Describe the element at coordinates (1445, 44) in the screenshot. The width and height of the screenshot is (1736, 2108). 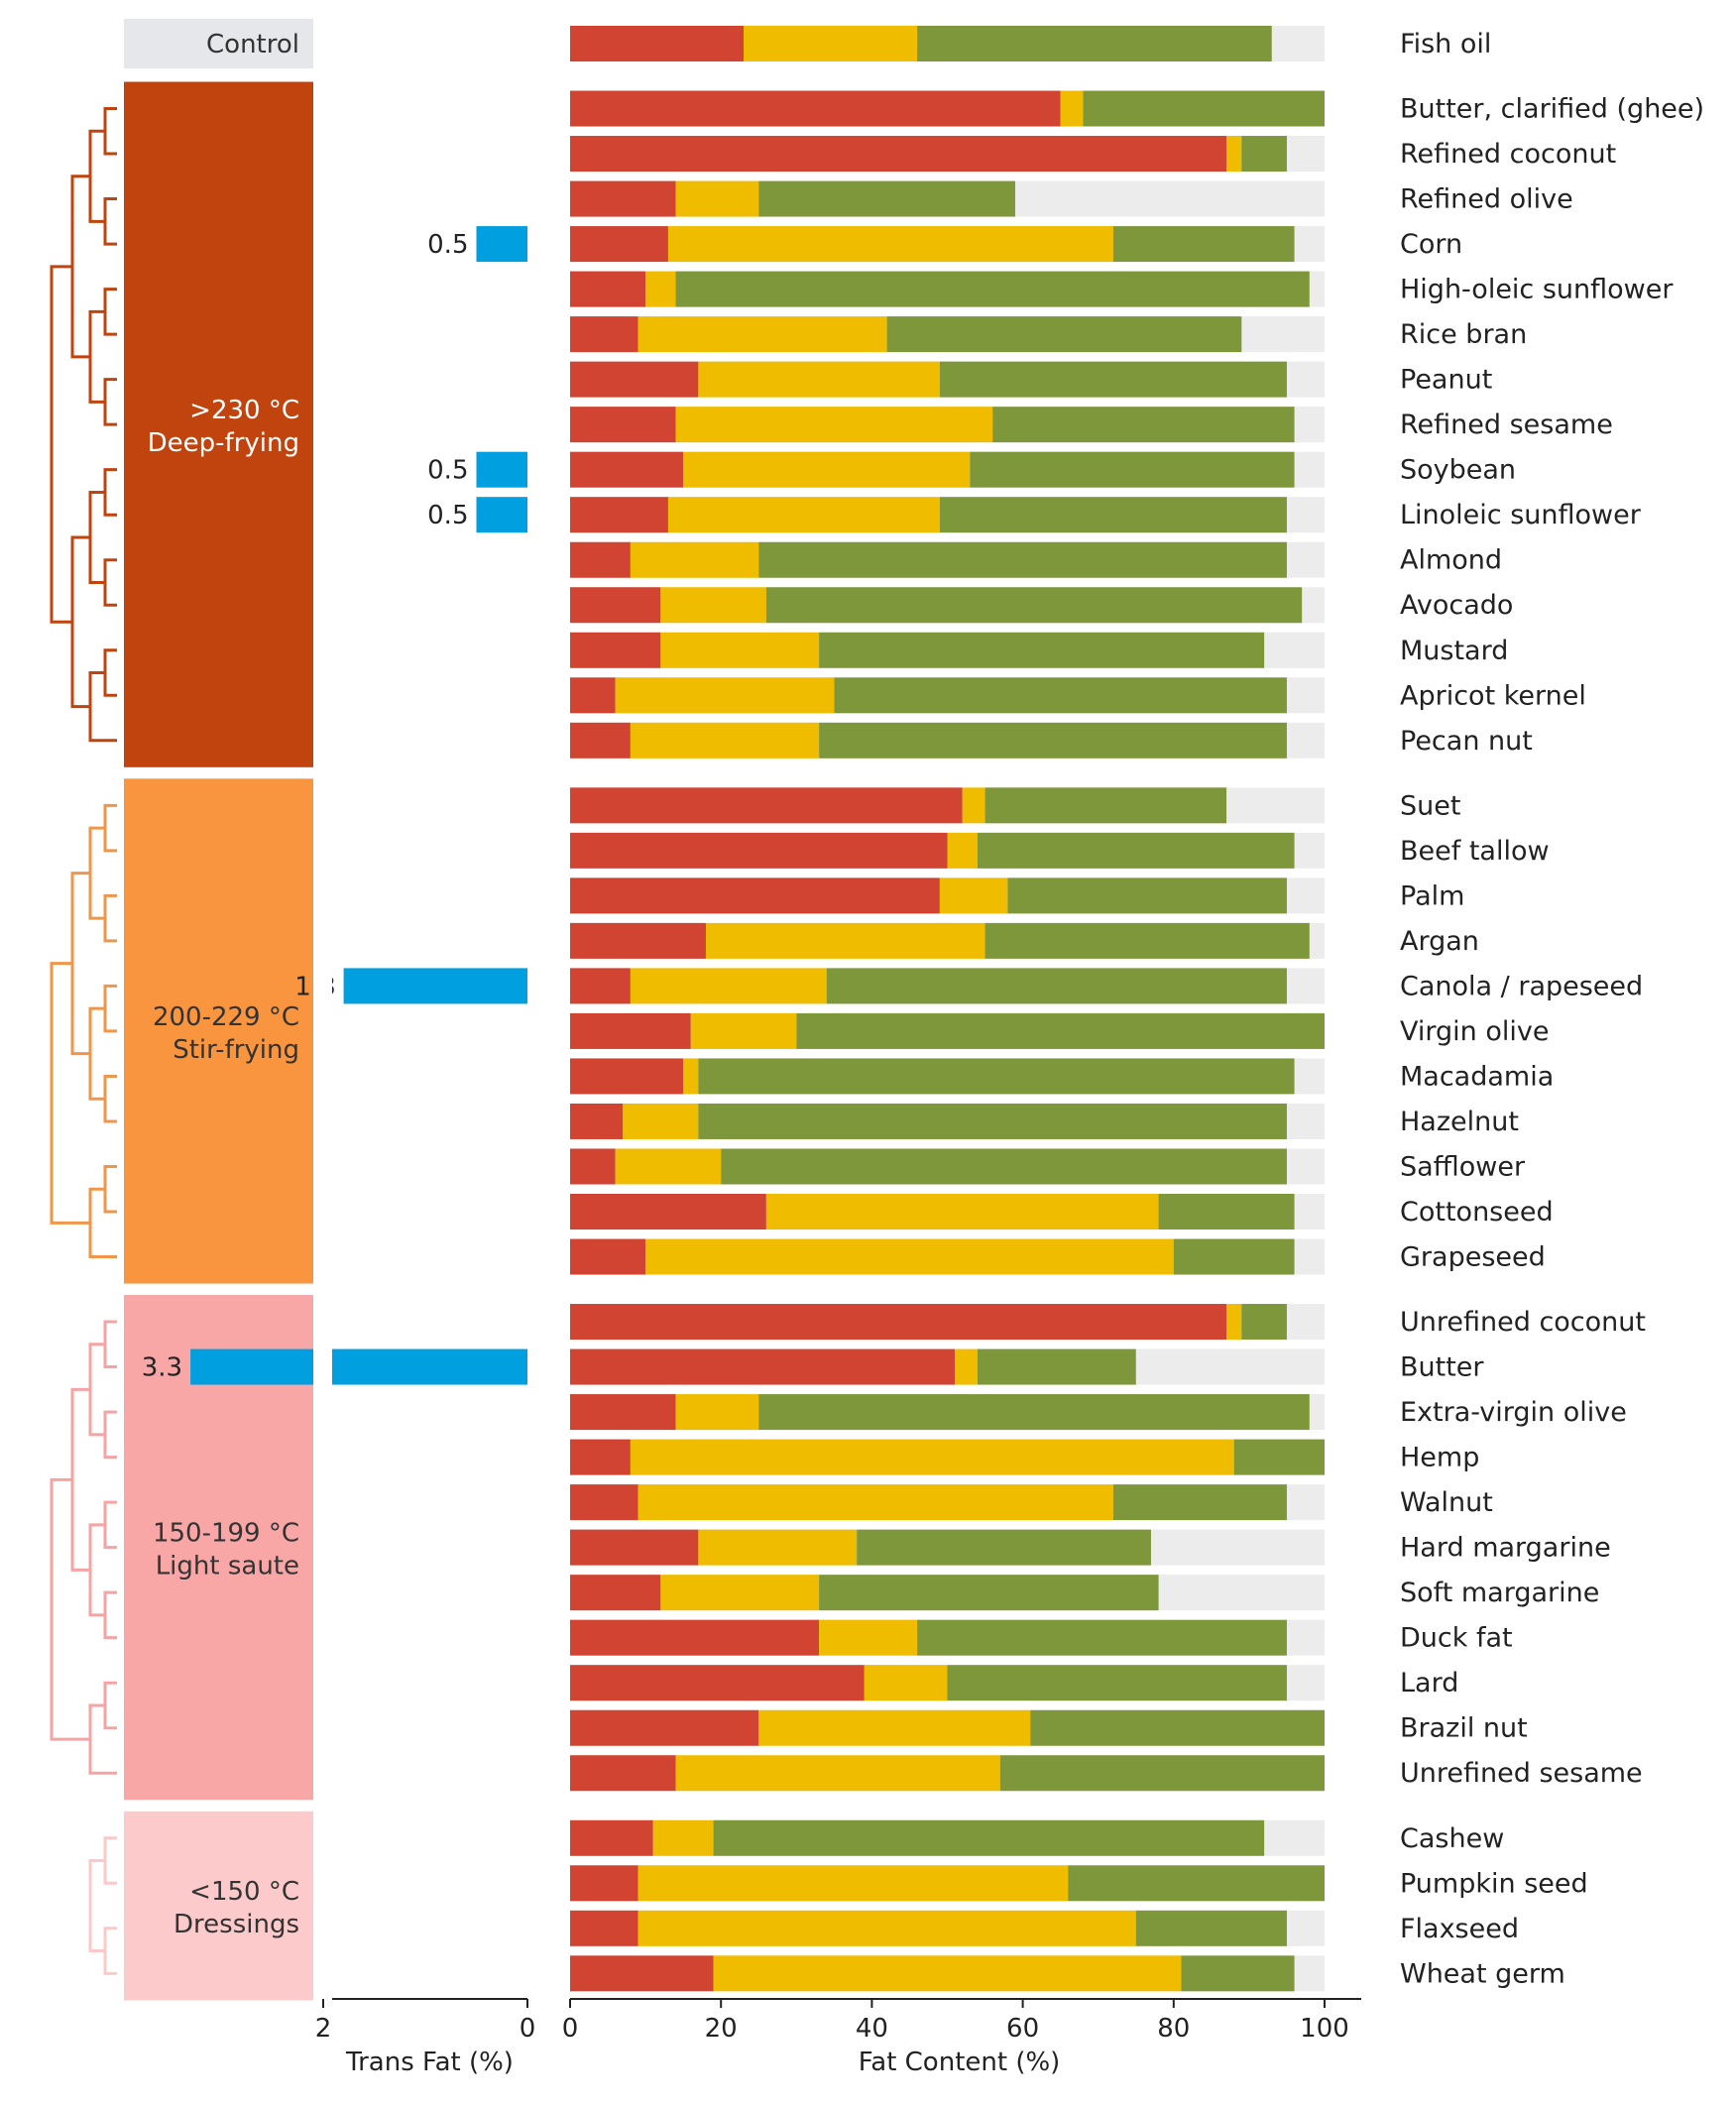
I see `oil-name-label: Fish oil` at that location.